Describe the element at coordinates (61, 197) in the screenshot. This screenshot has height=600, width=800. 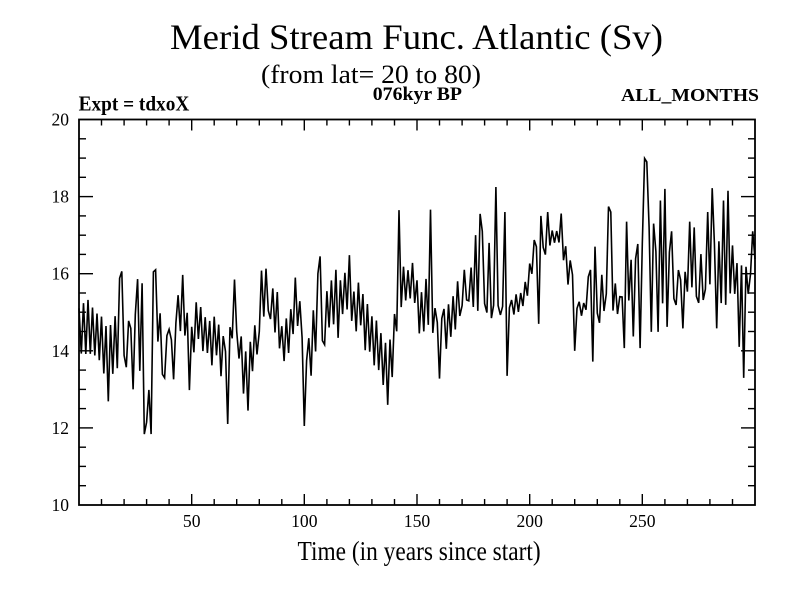
I see `svg-text: 18` at that location.